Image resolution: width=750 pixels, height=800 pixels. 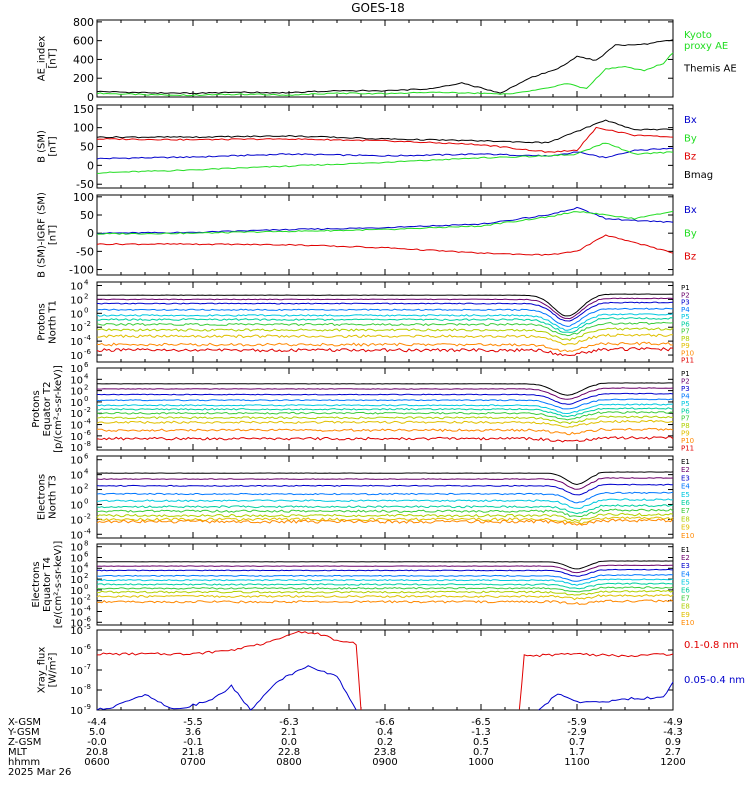 What do you see at coordinates (685, 346) in the screenshot?
I see `legend-label-p9: P9` at bounding box center [685, 346].